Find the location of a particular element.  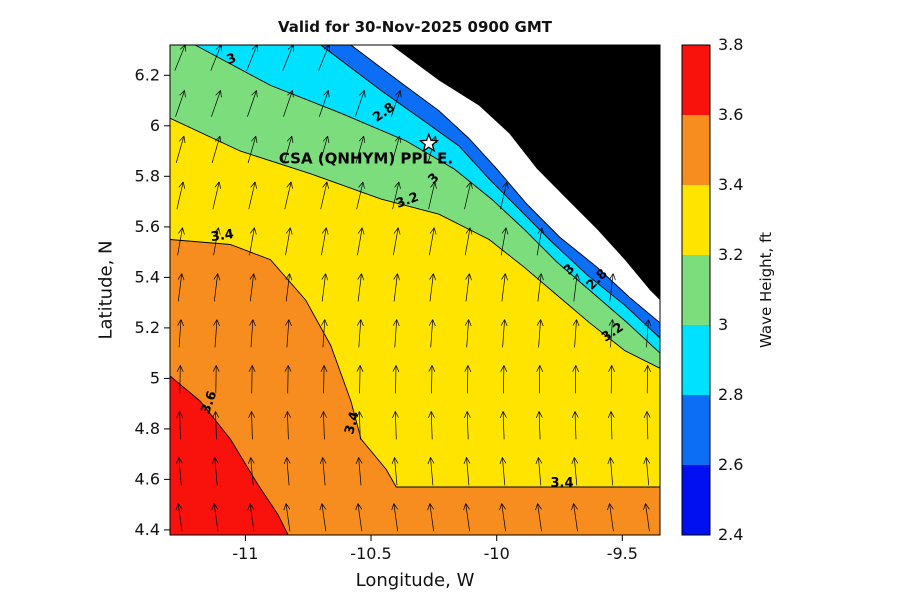

y-tick-label: 5.8 is located at coordinates (147, 175).